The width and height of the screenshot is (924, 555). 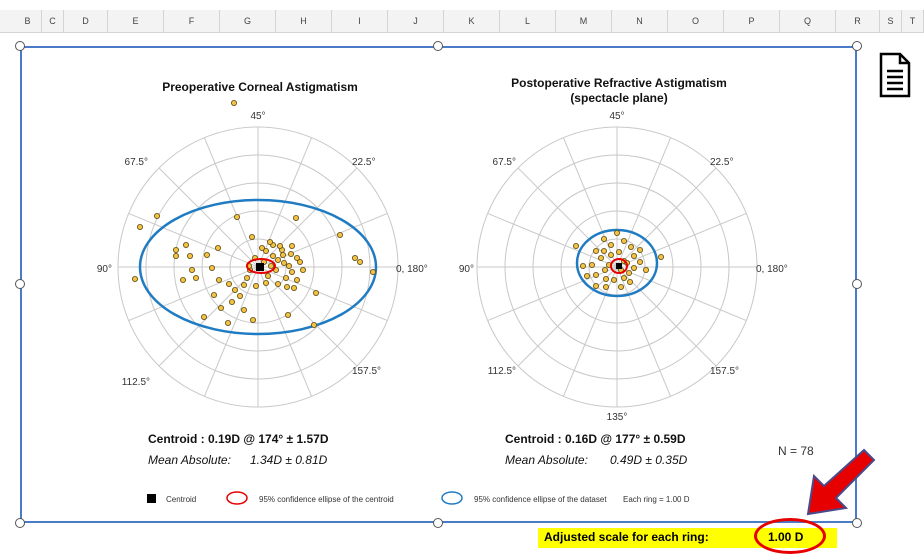 What do you see at coordinates (136, 21) in the screenshot?
I see `column-header-E: E` at bounding box center [136, 21].